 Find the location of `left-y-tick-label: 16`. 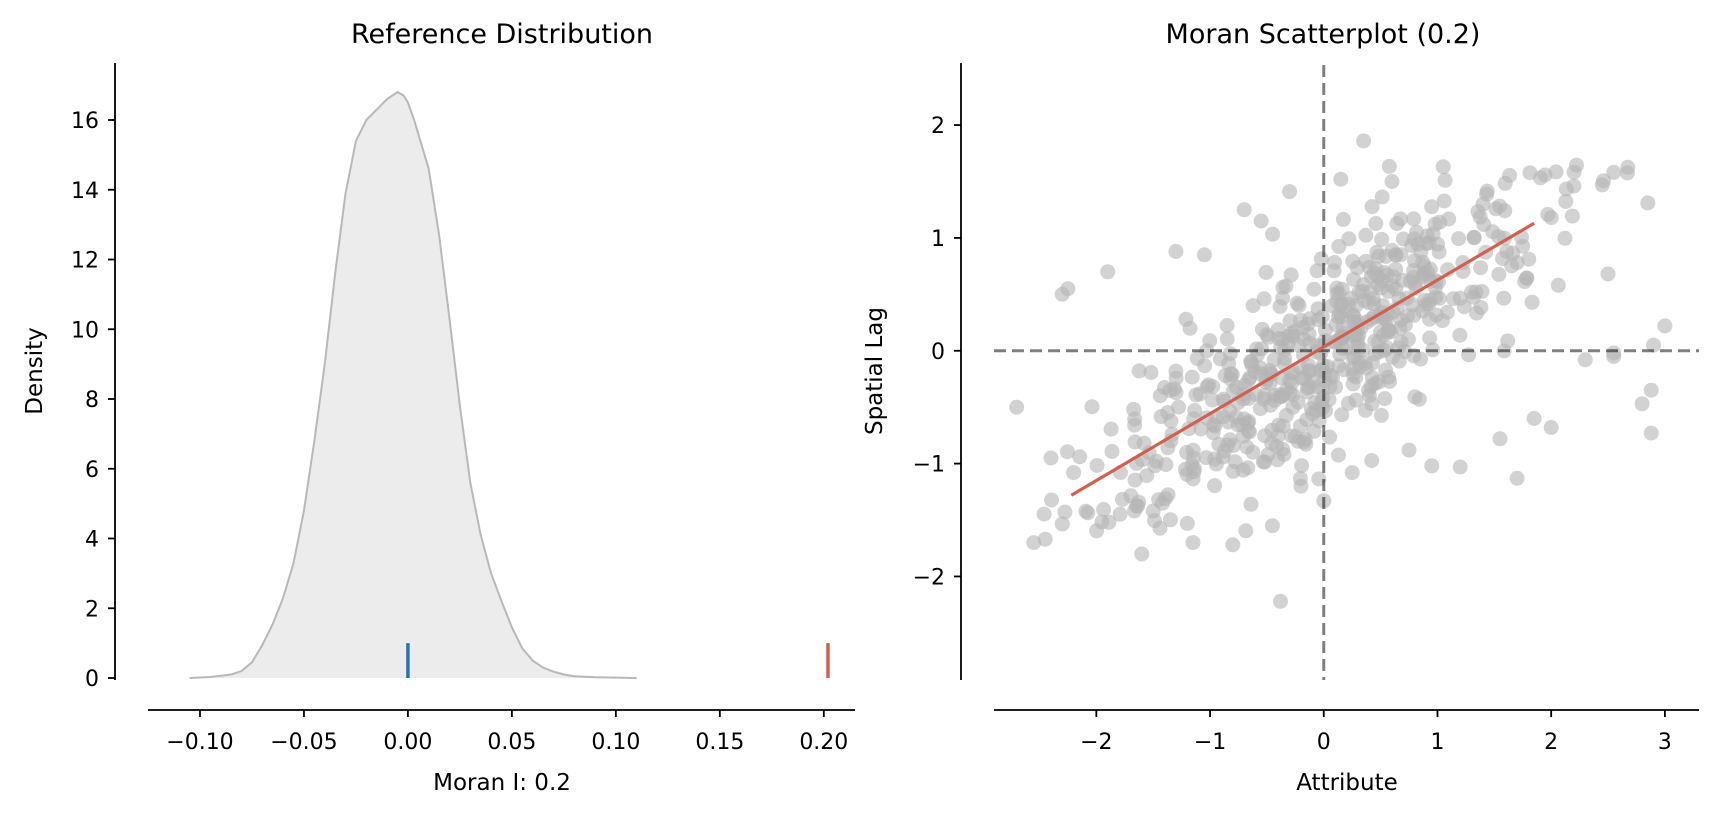

left-y-tick-label: 16 is located at coordinates (85, 121).